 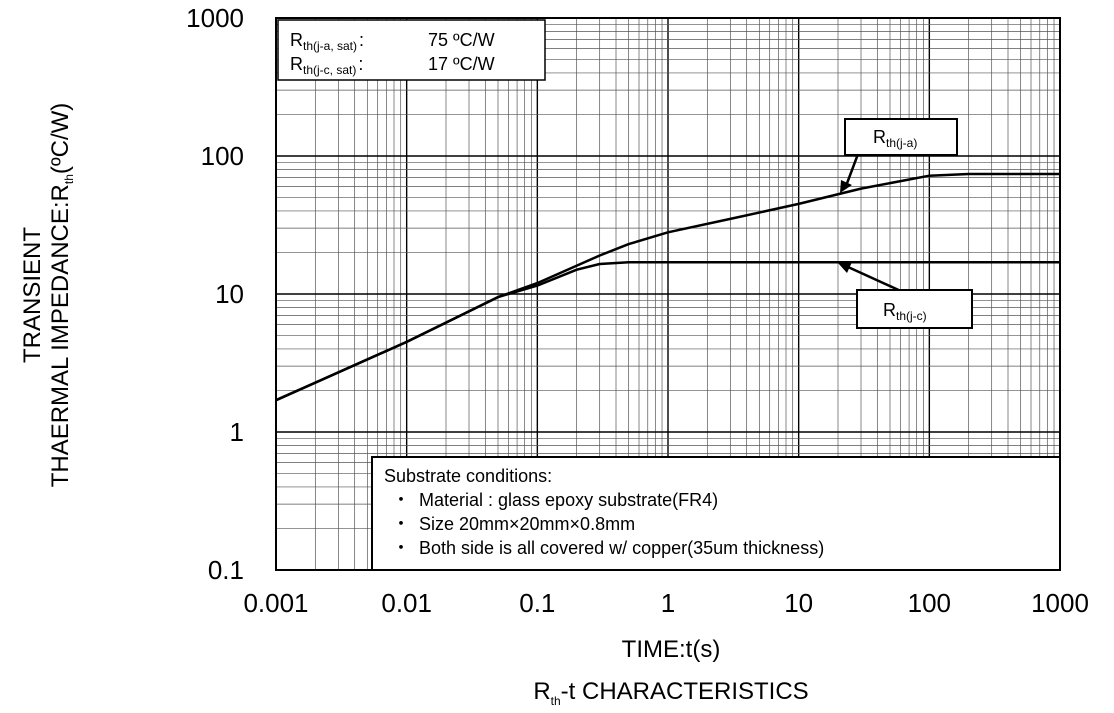 I want to click on y-tick-label: 0.1, so click(x=226, y=570).